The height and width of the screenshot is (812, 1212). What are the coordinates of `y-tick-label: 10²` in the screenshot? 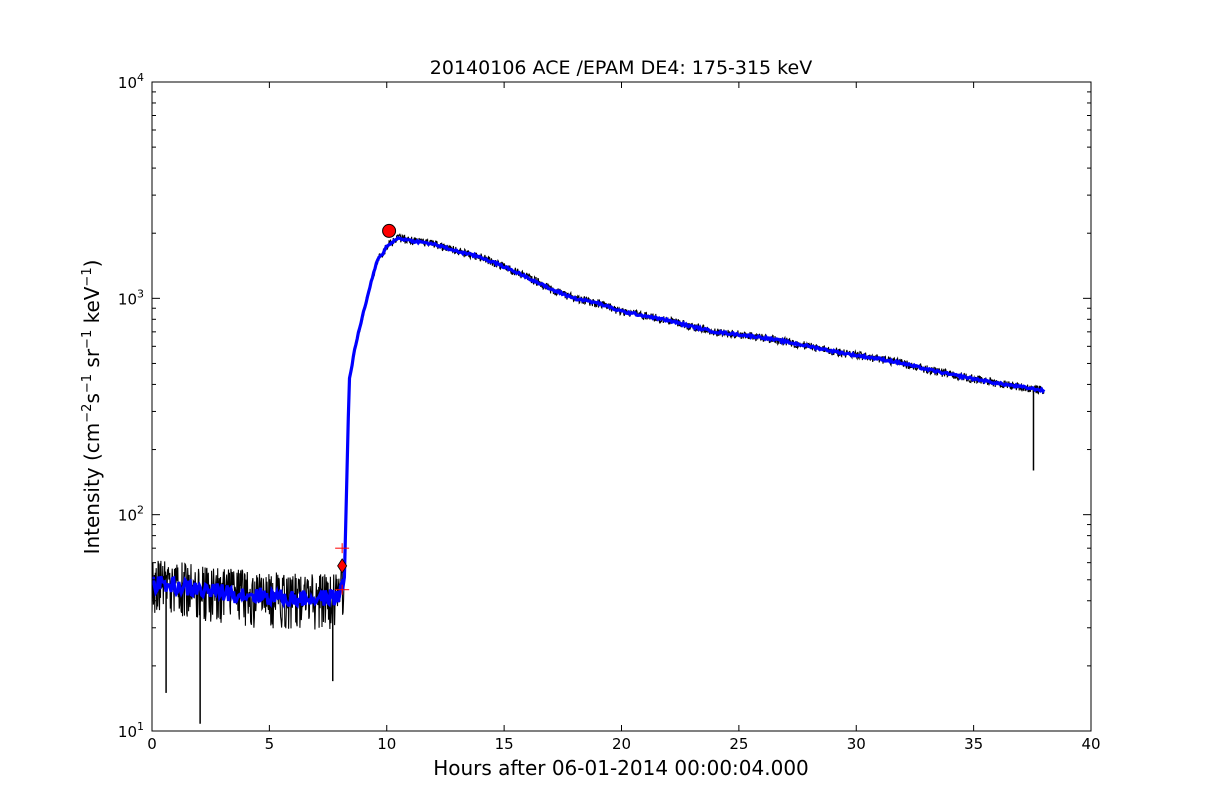 It's located at (131, 514).